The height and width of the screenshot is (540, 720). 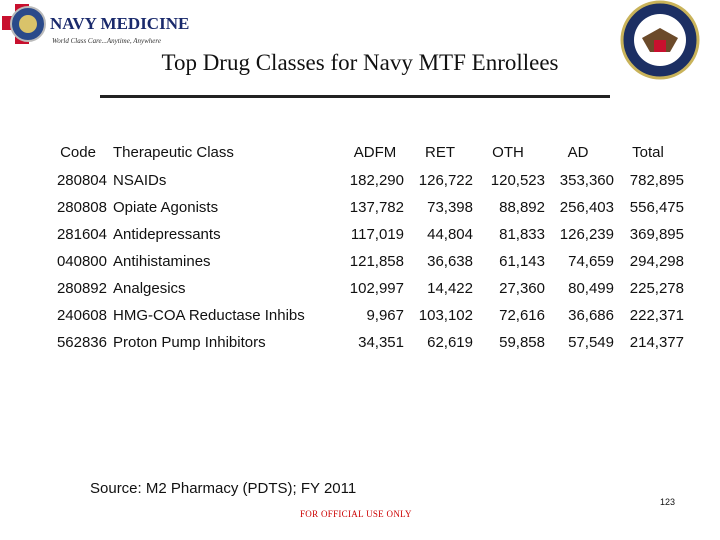 What do you see at coordinates (81, 234) in the screenshot?
I see `table-cell: 281604` at bounding box center [81, 234].